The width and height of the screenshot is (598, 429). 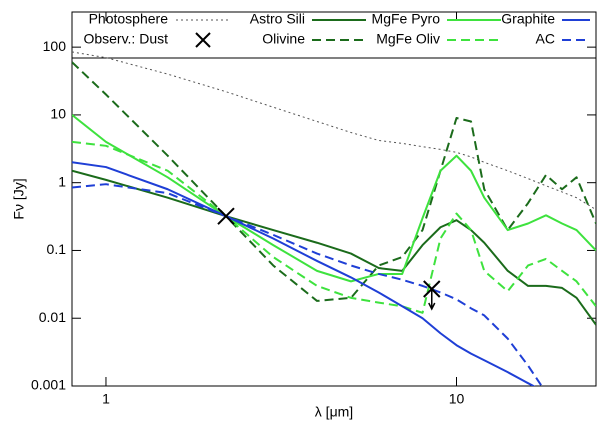 I want to click on legend-label: Olivine, so click(x=283, y=39).